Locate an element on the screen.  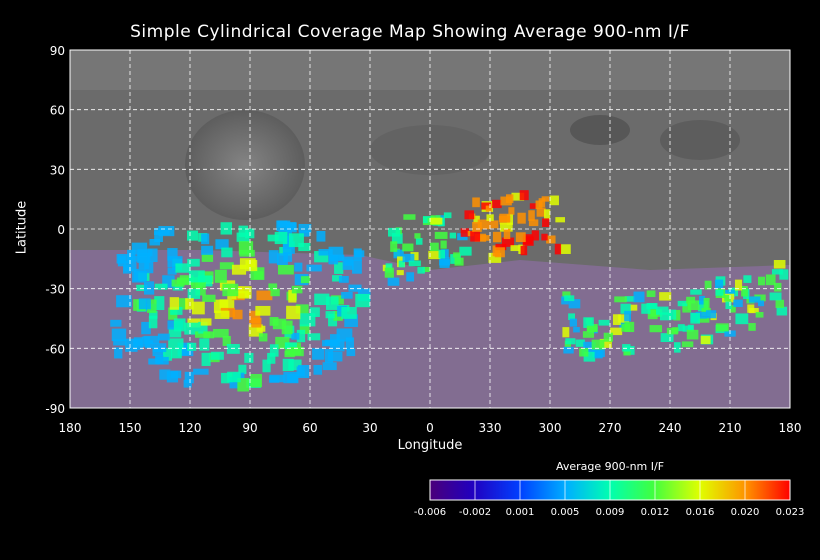
x-tick-label: 150 is located at coordinates (130, 428).